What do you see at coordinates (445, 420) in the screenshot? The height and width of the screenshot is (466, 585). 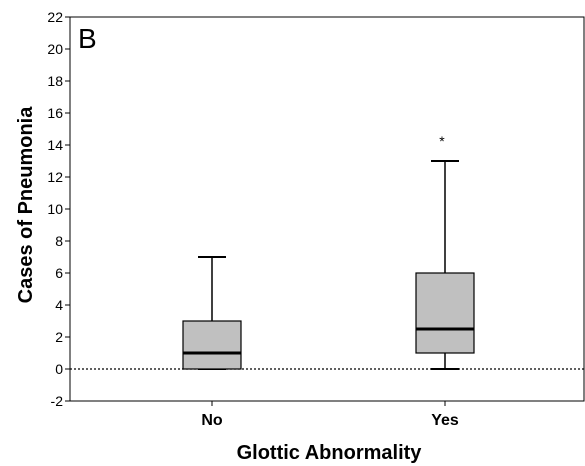 I see `x-tick-label: Yes` at bounding box center [445, 420].